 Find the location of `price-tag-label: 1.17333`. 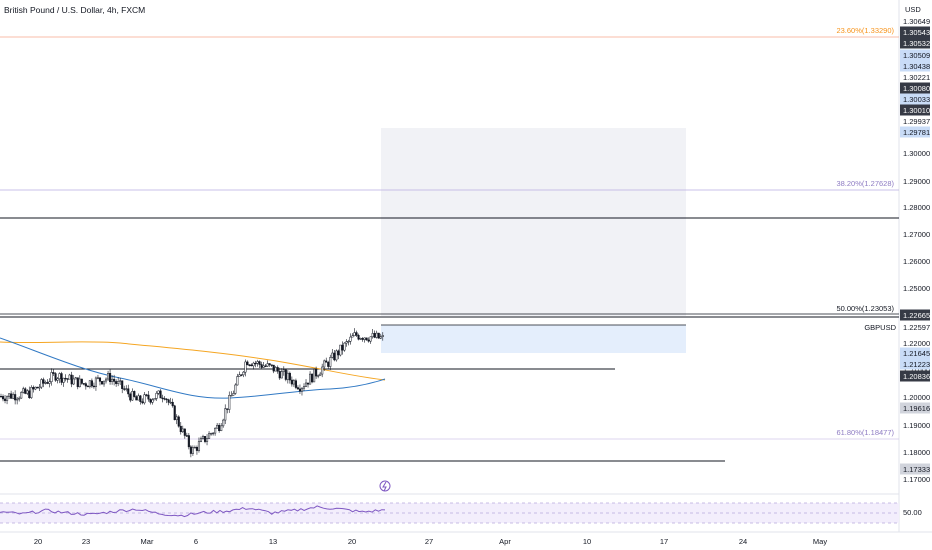

price-tag-label: 1.17333 is located at coordinates (916, 469).